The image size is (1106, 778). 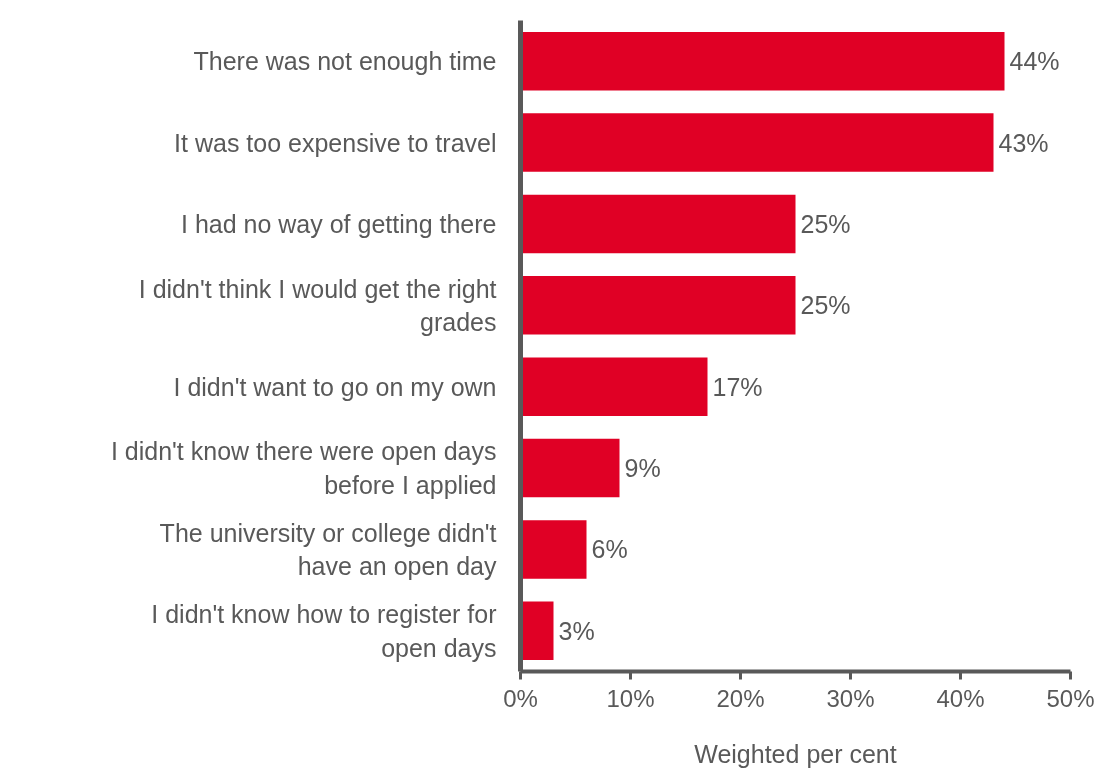 I want to click on x-tick-label: 50%, so click(x=1070, y=698).